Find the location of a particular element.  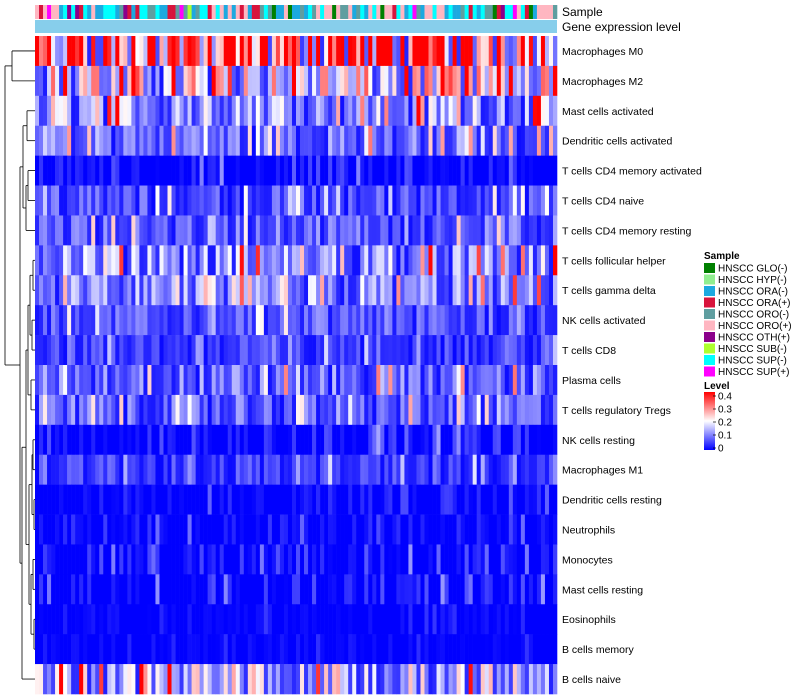

row-label: Plasma cells is located at coordinates (591, 381).